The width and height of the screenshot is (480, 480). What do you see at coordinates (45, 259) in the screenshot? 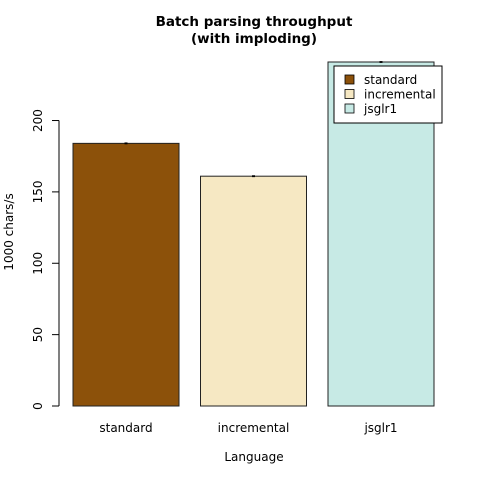
I see `y-axis: 0 50 100 150 200` at bounding box center [45, 259].